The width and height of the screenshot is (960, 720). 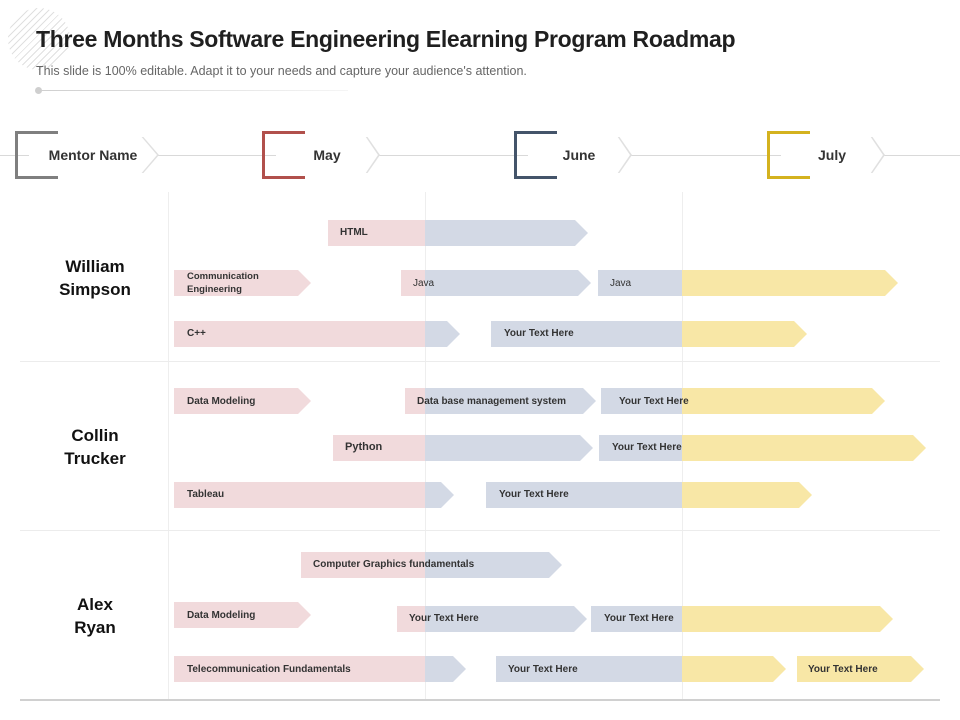 I want to click on header-mentor-label: Mentor Name, so click(x=93, y=155).